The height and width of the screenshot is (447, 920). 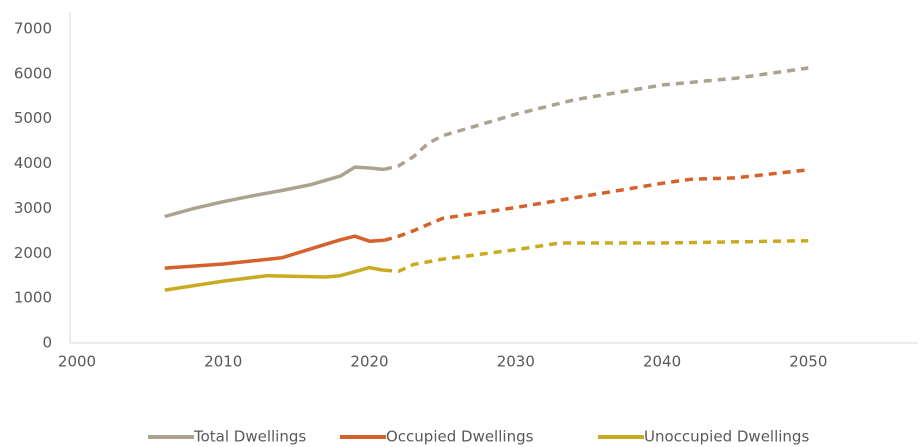 What do you see at coordinates (33, 28) in the screenshot?
I see `y-tick-label: 7000` at bounding box center [33, 28].